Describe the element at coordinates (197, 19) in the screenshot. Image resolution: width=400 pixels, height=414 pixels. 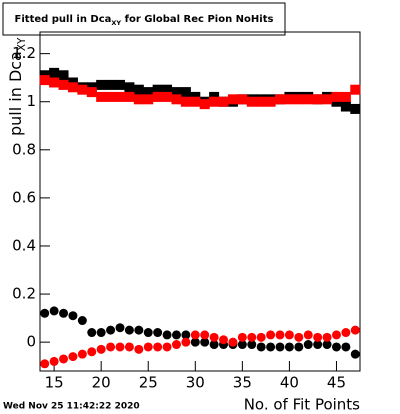
I see `text-part: for Global Rec Pion NoHits` at that location.